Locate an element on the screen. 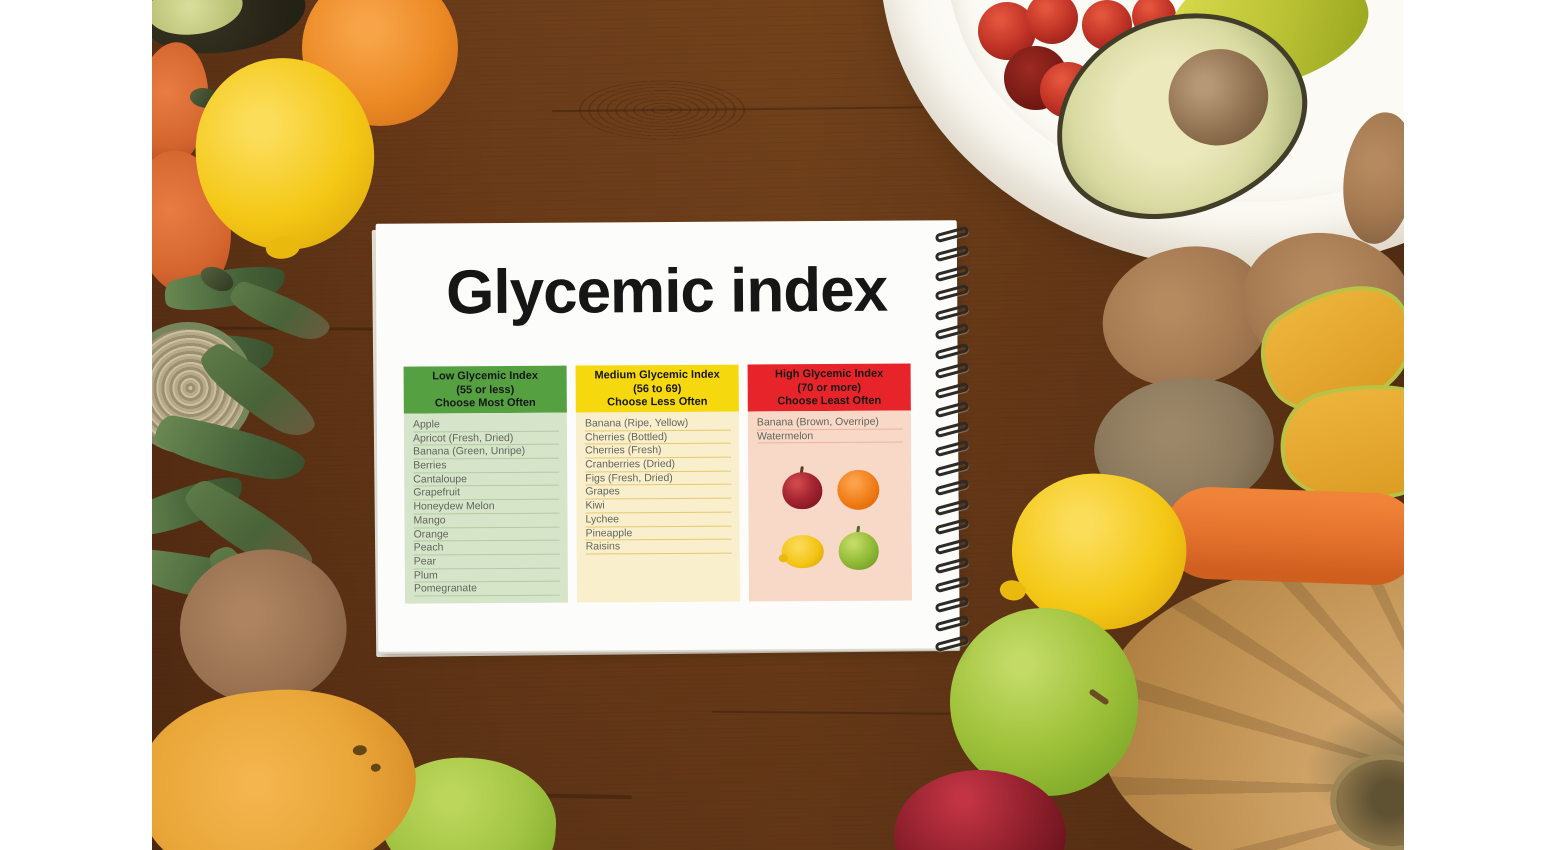 This screenshot has height=850, width=1556. high-gi-list: Banana (Brown, Overripe) Watermelon is located at coordinates (830, 429).